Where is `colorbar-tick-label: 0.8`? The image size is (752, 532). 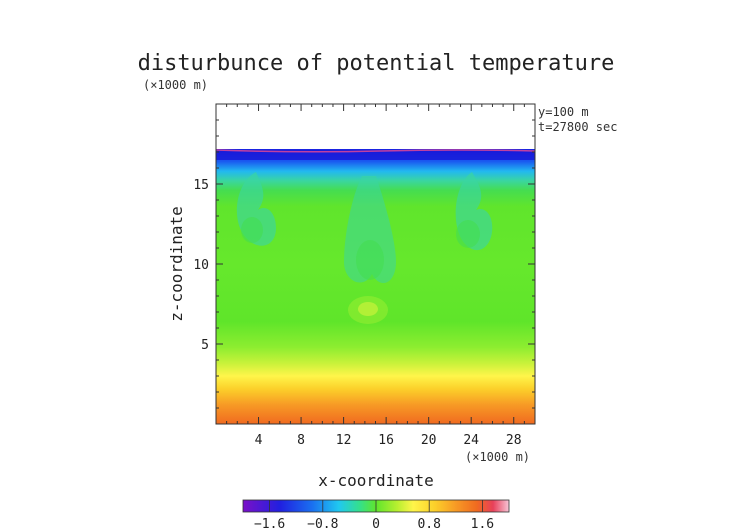
colorbar-tick-label: 0.8 is located at coordinates (428, 524).